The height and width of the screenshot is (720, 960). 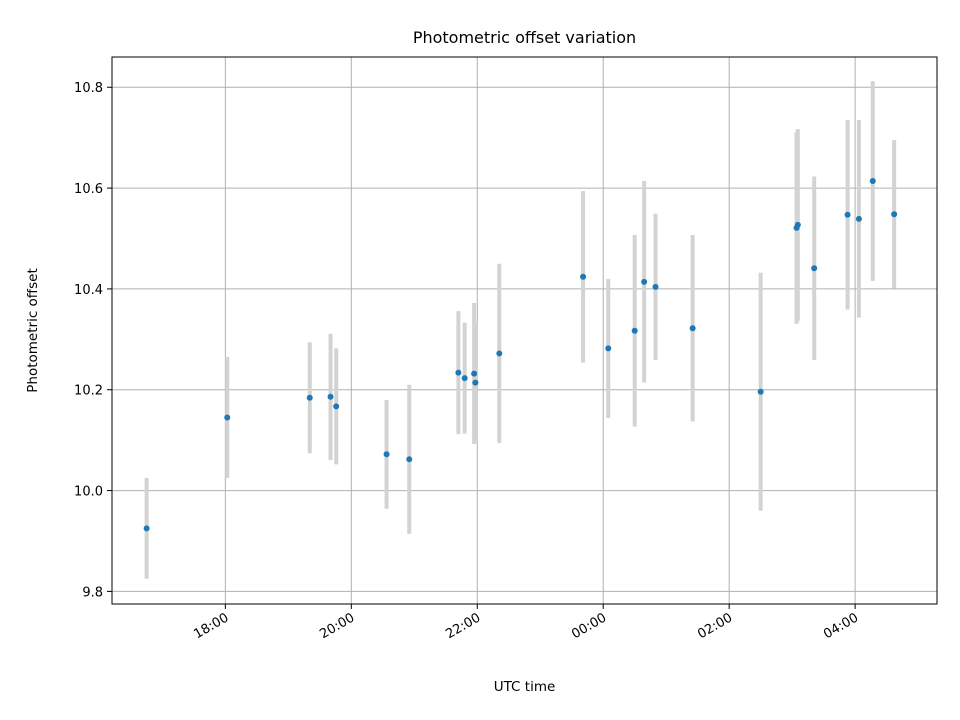 I want to click on x-tick-label: 02:00, so click(x=715, y=626).